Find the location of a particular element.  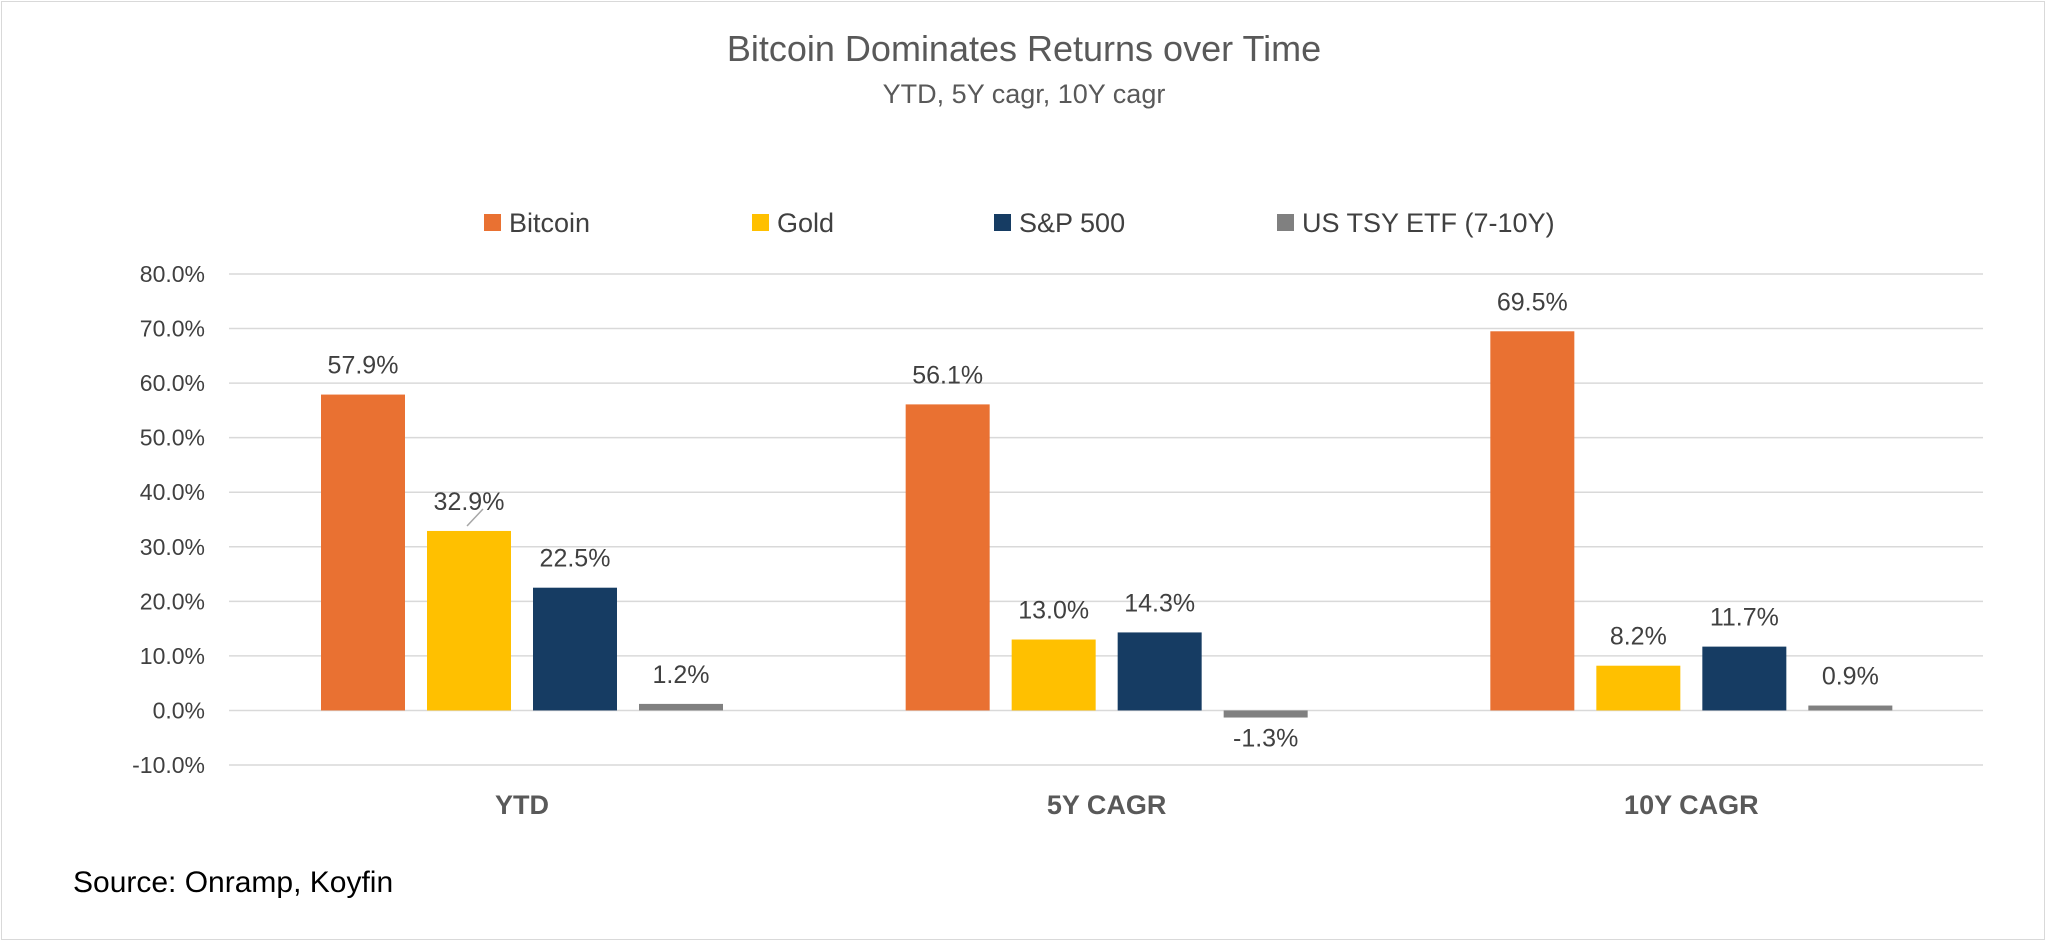

chart-title: Bitcoin Dominates Returns over Time is located at coordinates (1024, 48).